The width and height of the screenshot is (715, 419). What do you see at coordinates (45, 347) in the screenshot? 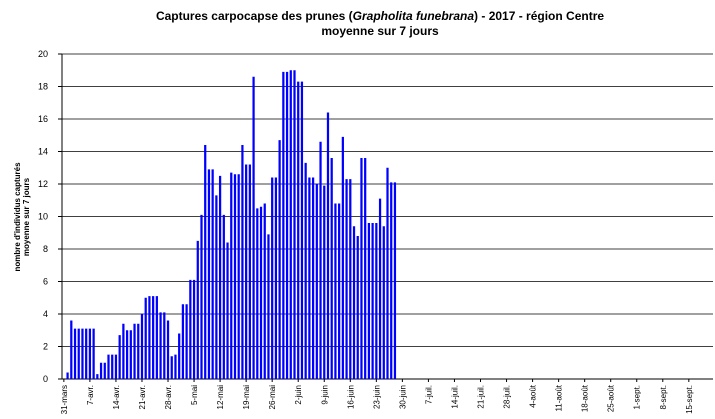
I see `y-tick-label: 2` at bounding box center [45, 347].